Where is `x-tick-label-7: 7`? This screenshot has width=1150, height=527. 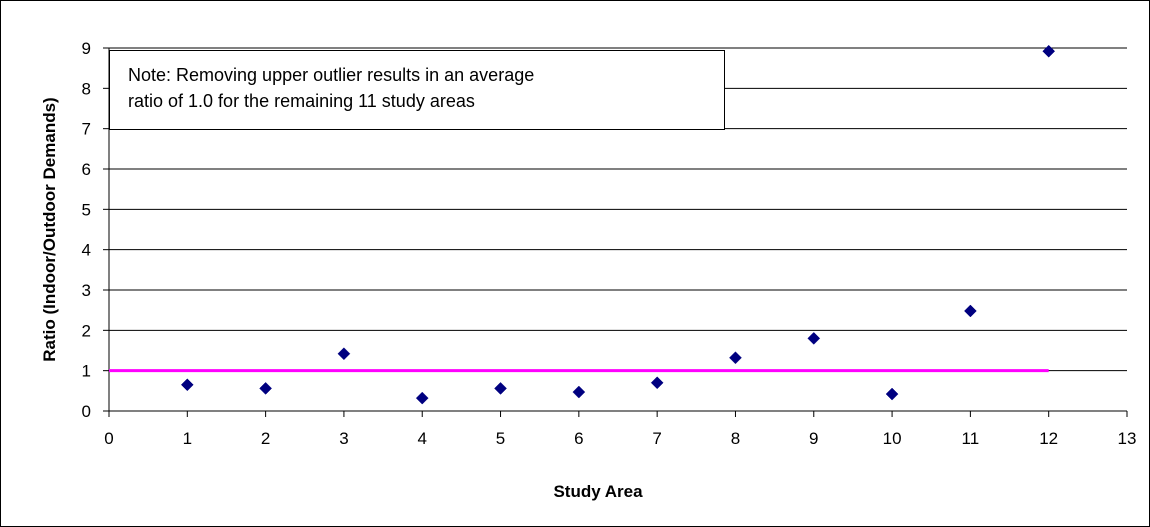
x-tick-label-7: 7 is located at coordinates (656, 438).